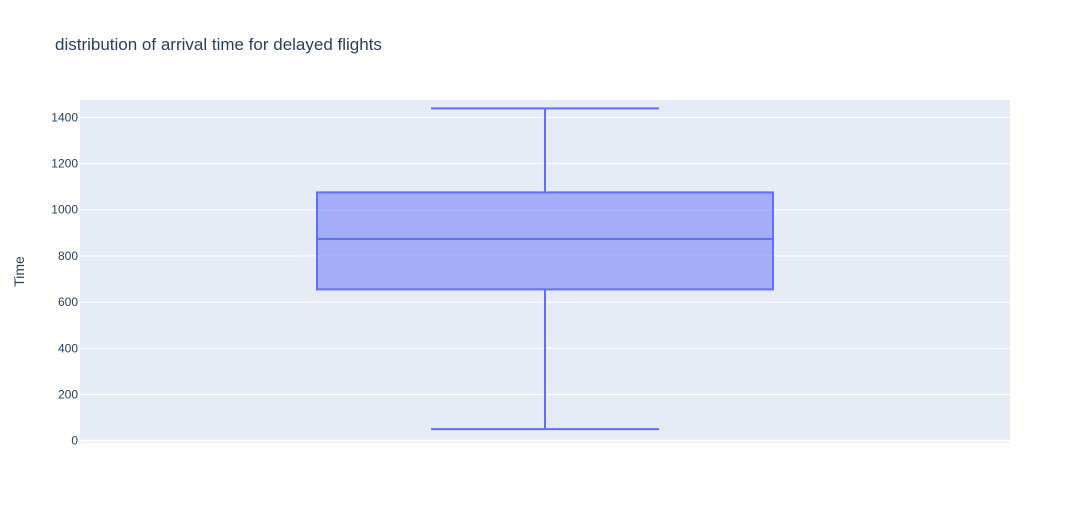 This screenshot has height=525, width=1090. What do you see at coordinates (64, 210) in the screenshot?
I see `y-tick-label: 1000` at bounding box center [64, 210].